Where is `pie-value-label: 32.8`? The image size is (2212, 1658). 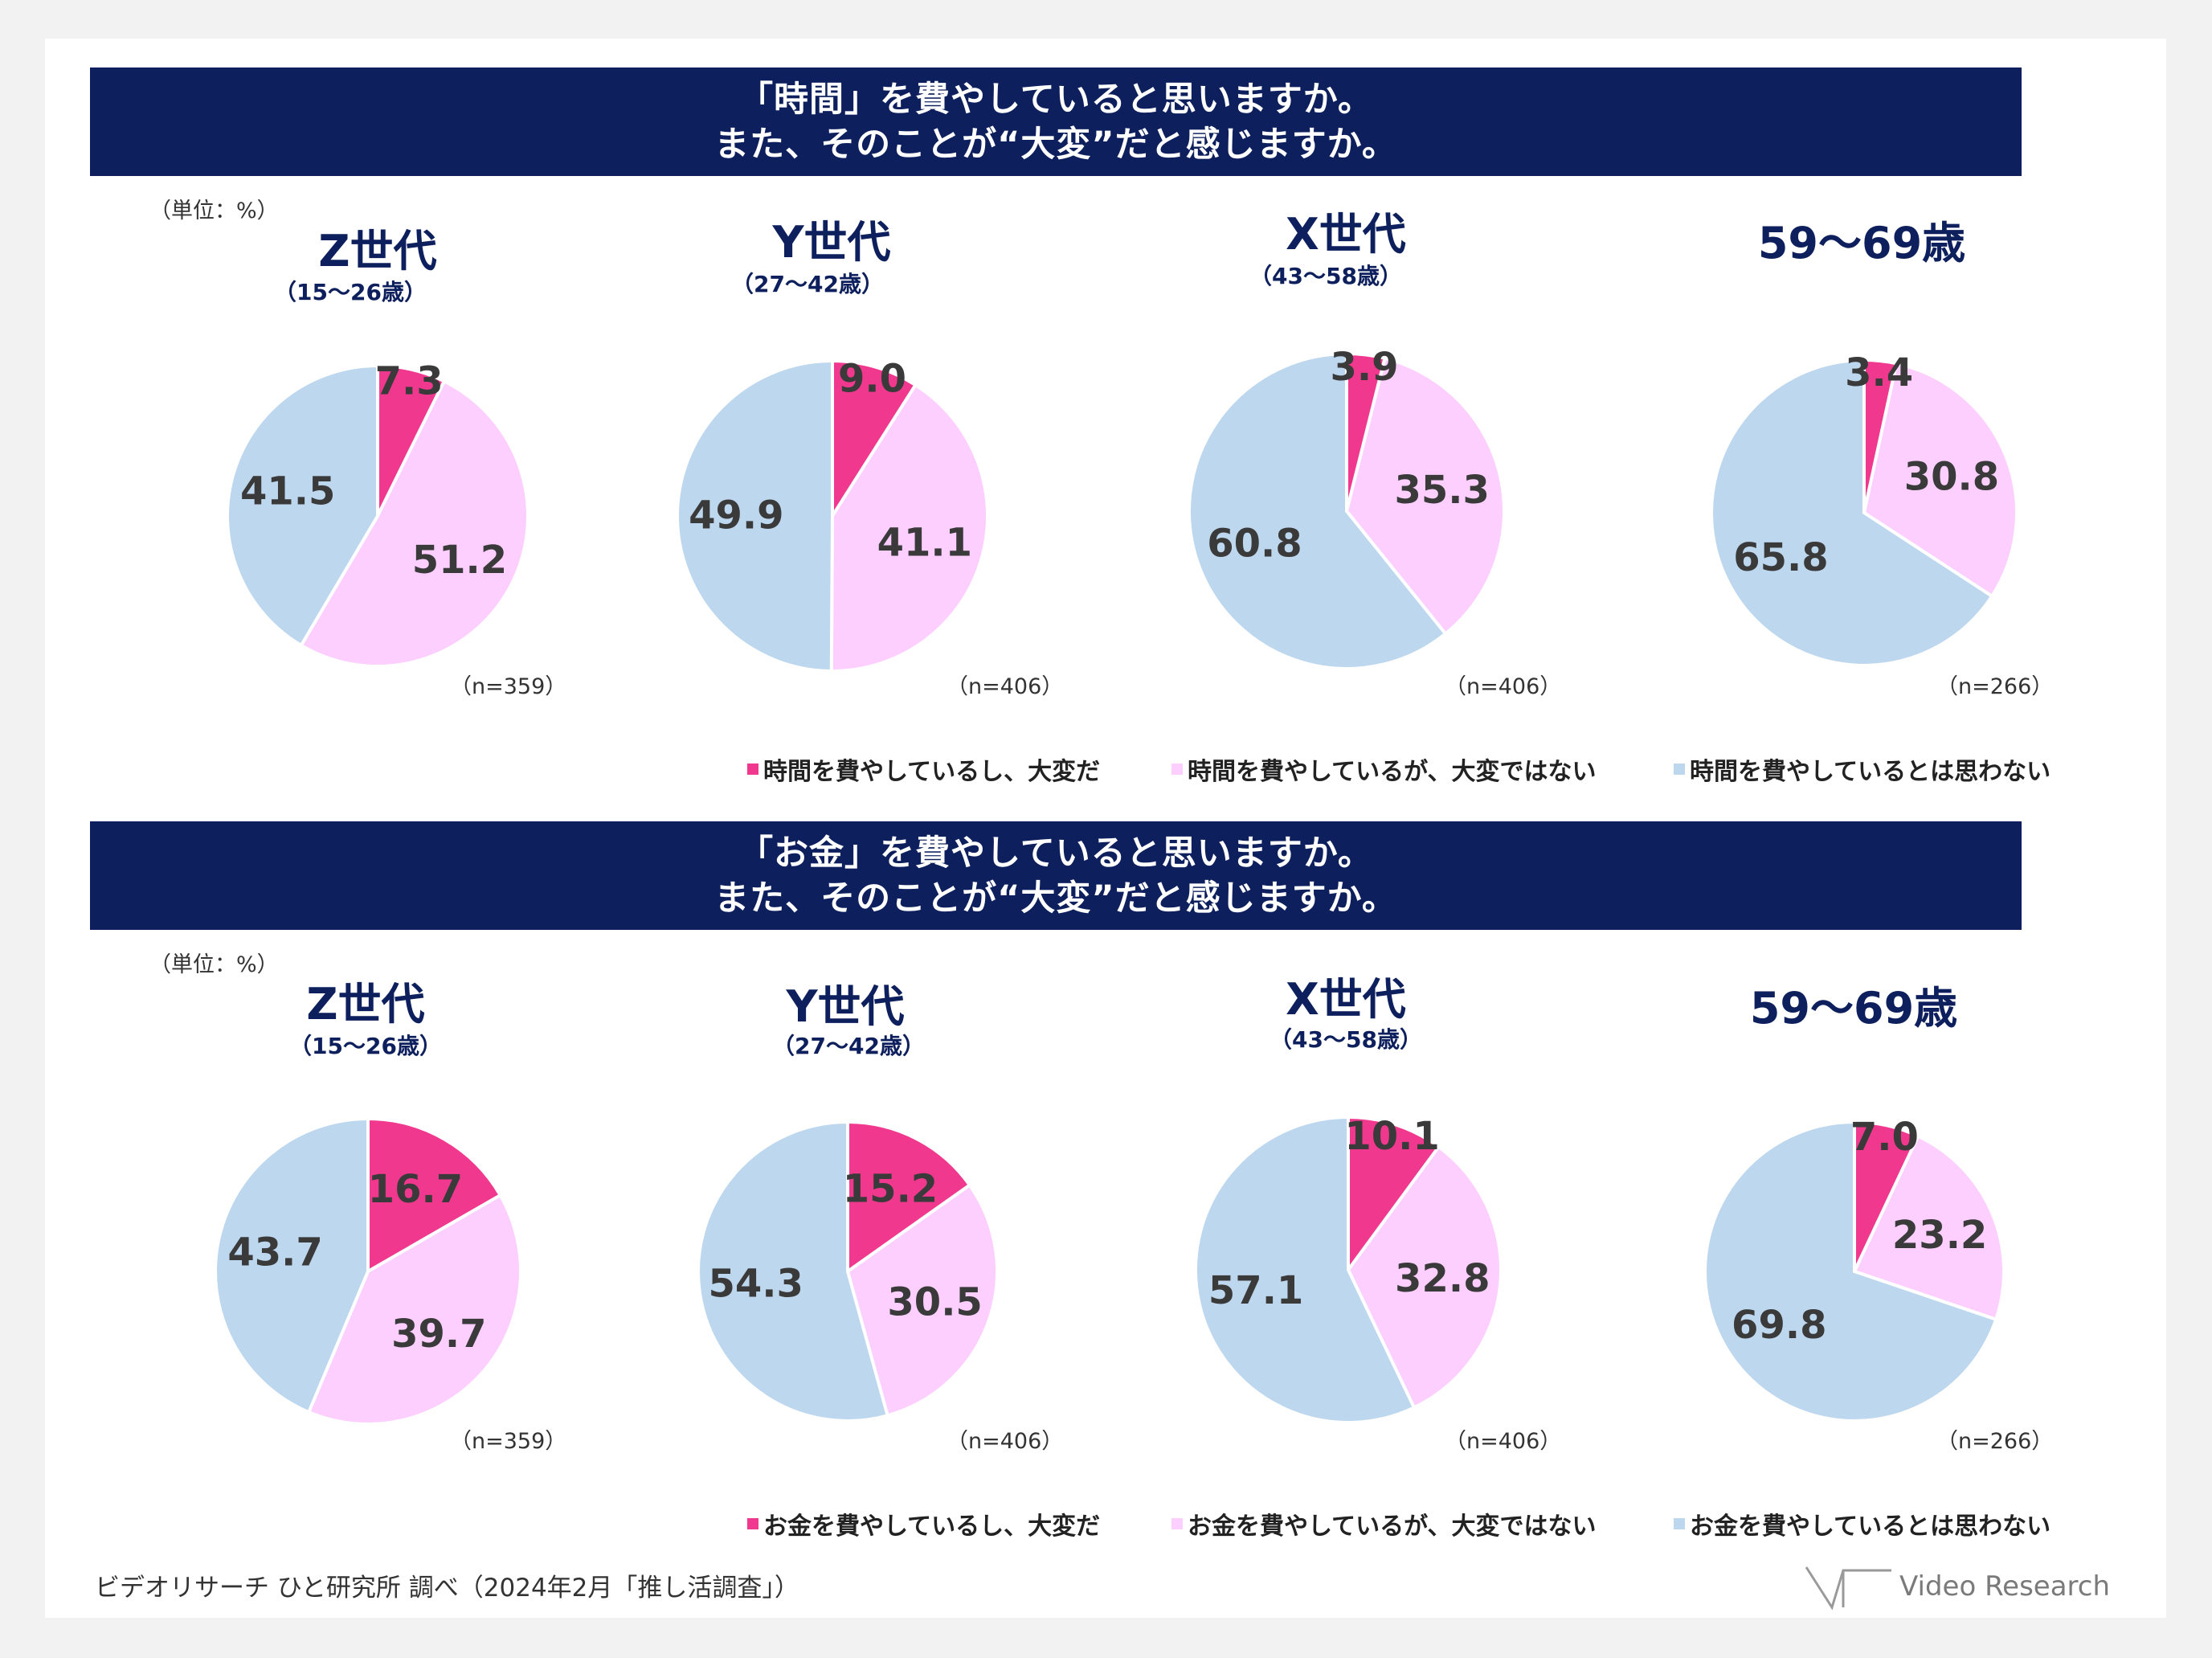 pie-value-label: 32.8 is located at coordinates (1443, 1278).